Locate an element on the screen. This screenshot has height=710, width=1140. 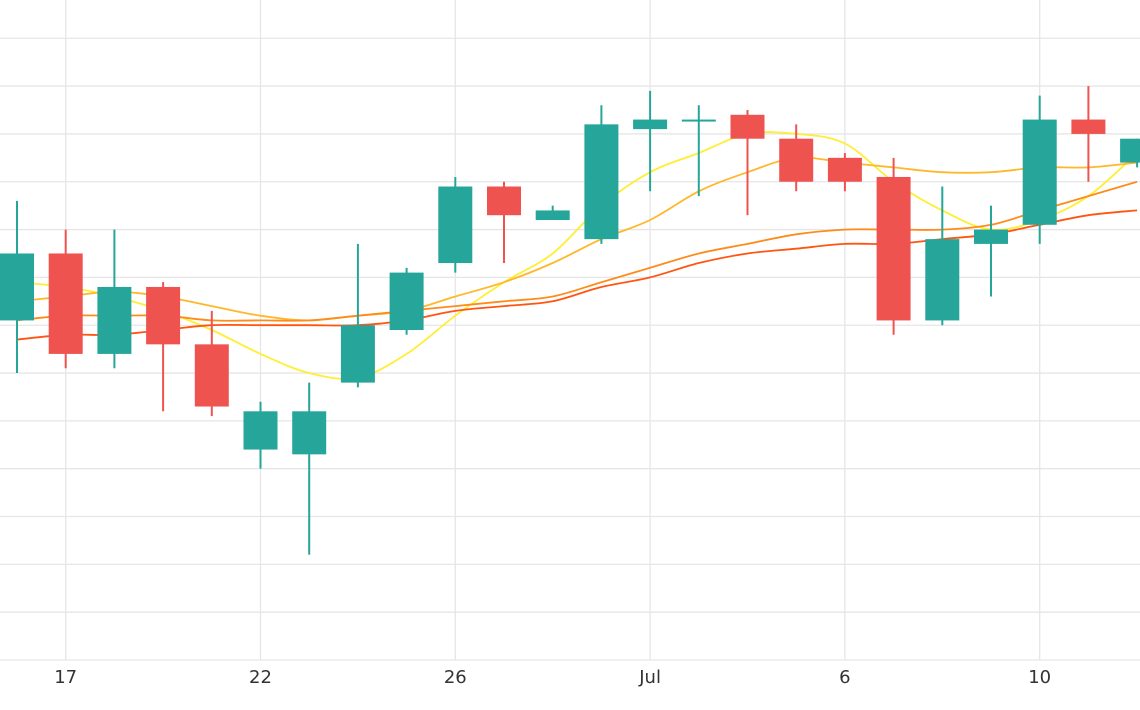
x-tick-label: 22 is located at coordinates (260, 677).